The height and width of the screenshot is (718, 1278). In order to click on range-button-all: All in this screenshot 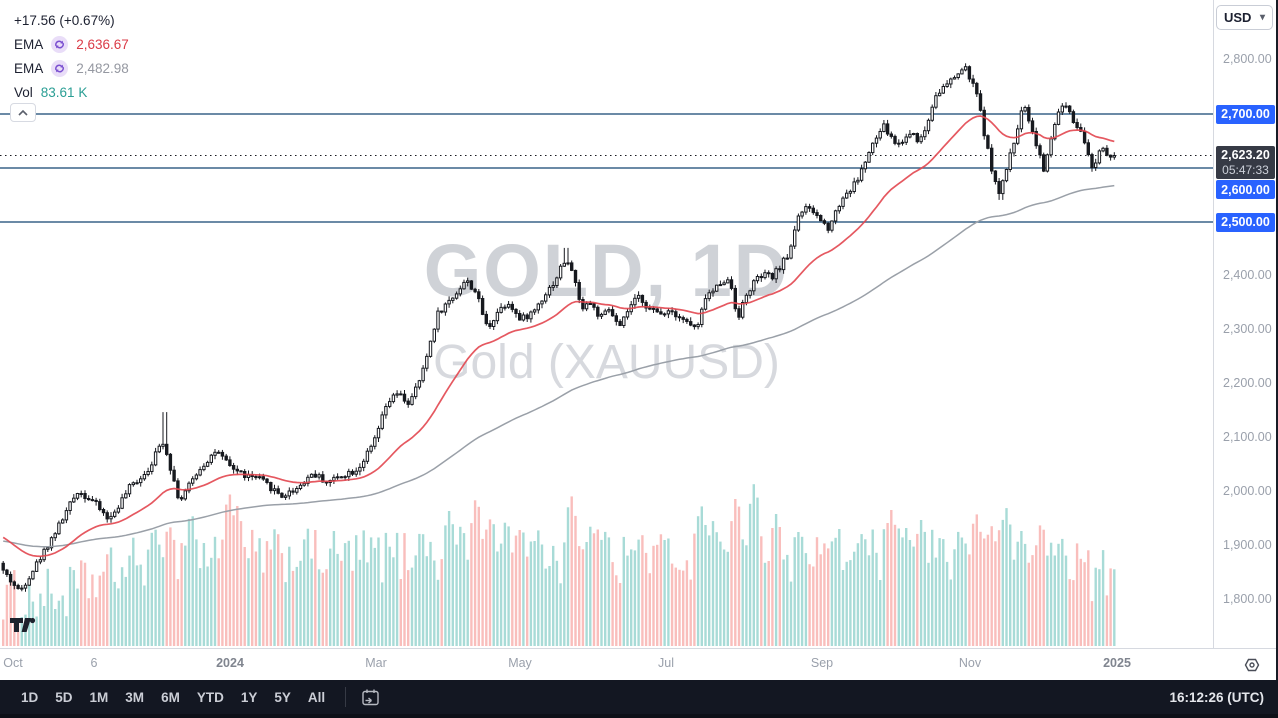, I will do `click(316, 697)`.